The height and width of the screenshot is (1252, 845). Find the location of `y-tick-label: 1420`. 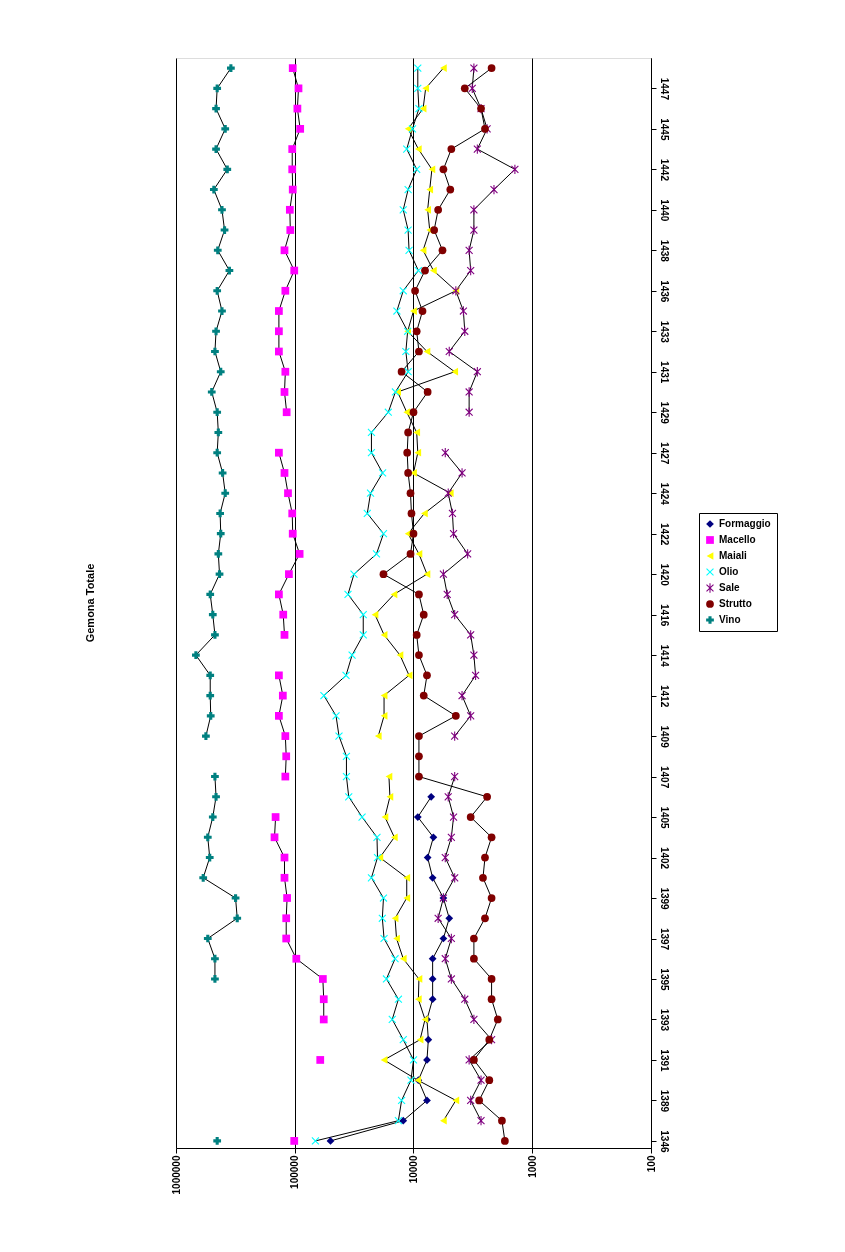

y-tick-label: 1420 is located at coordinates (664, 575).